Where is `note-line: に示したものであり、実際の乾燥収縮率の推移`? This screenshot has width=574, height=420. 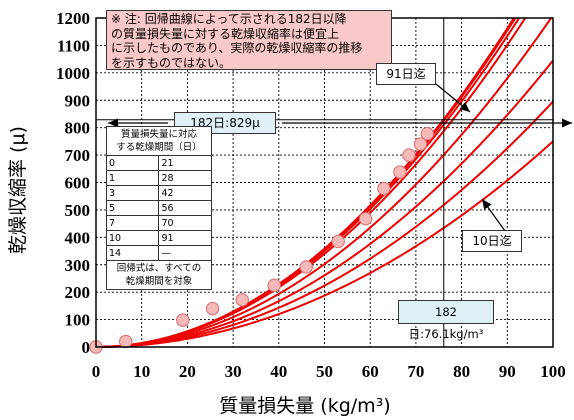
note-line: に示したものであり、実際の乾燥収縮率の推移 is located at coordinates (237, 48).